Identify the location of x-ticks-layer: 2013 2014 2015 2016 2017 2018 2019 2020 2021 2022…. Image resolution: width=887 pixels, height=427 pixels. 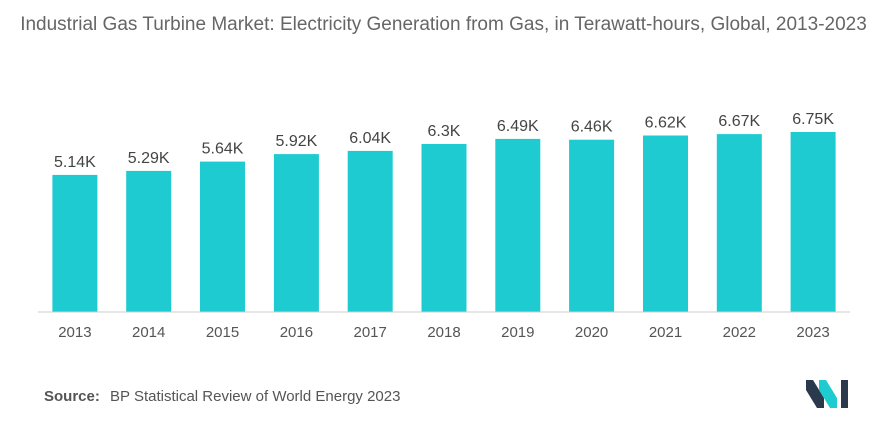
(444, 332).